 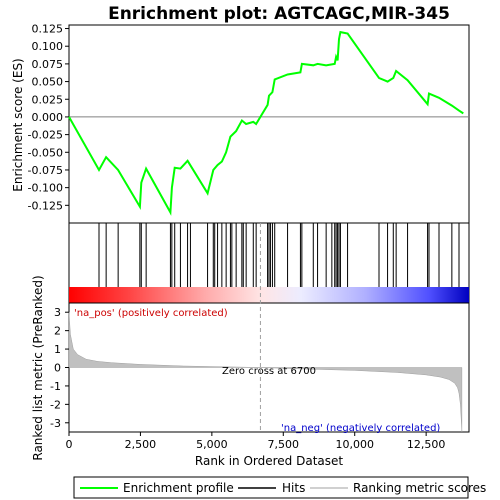 What do you see at coordinates (55, 404) in the screenshot?
I see `metric-y-tick-label: -2` at bounding box center [55, 404].